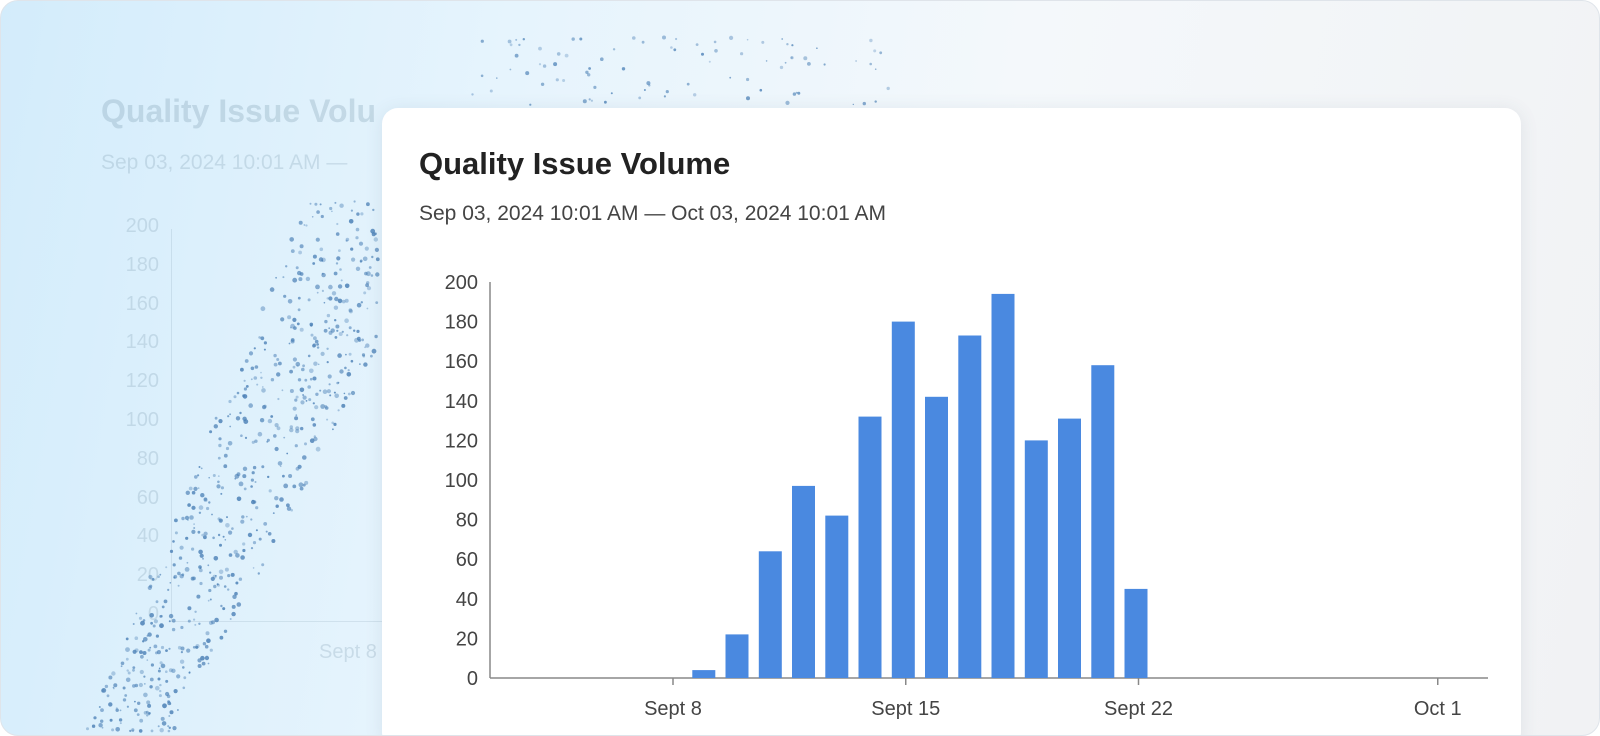 The width and height of the screenshot is (1600, 736). I want to click on ghost-y-tick: 160, so click(142, 303).